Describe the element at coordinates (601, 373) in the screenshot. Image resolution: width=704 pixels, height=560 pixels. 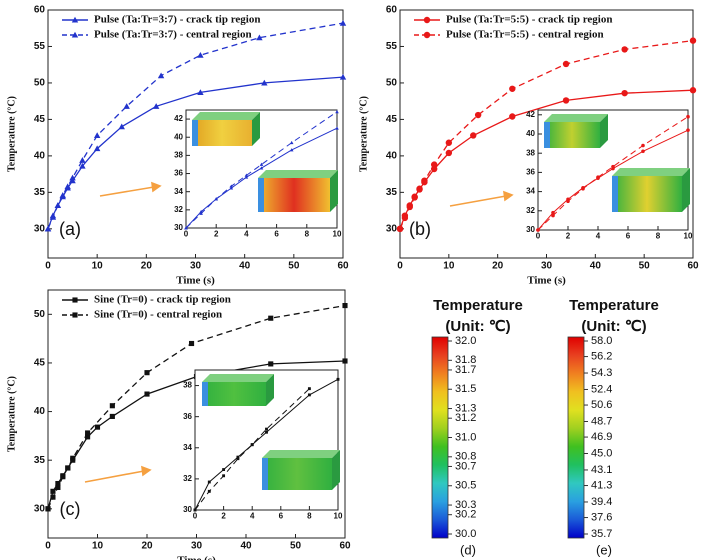
I see `colorbar-tick-label: 54.3` at that location.